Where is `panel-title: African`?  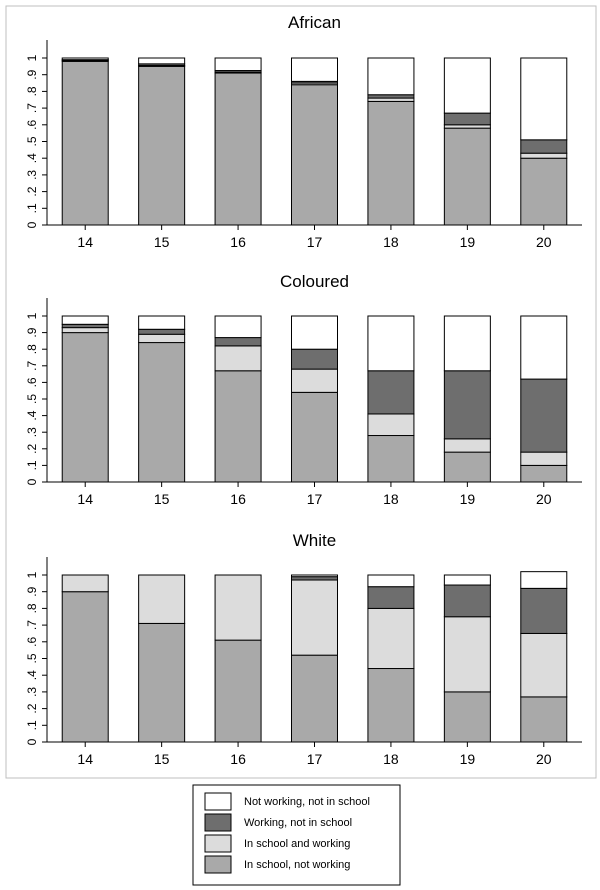 panel-title: African is located at coordinates (314, 22).